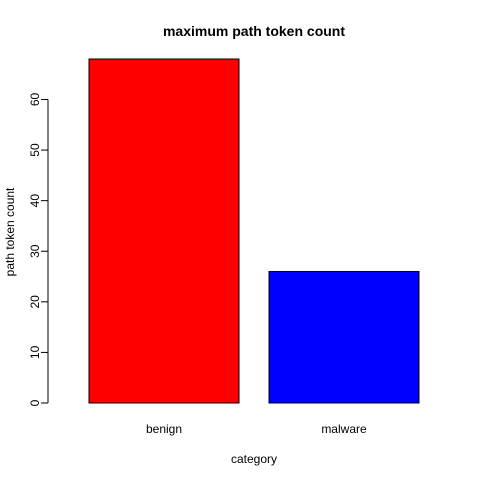 This screenshot has height=485, width=480. Describe the element at coordinates (35, 150) in the screenshot. I see `y-tick-label-50: 50` at that location.